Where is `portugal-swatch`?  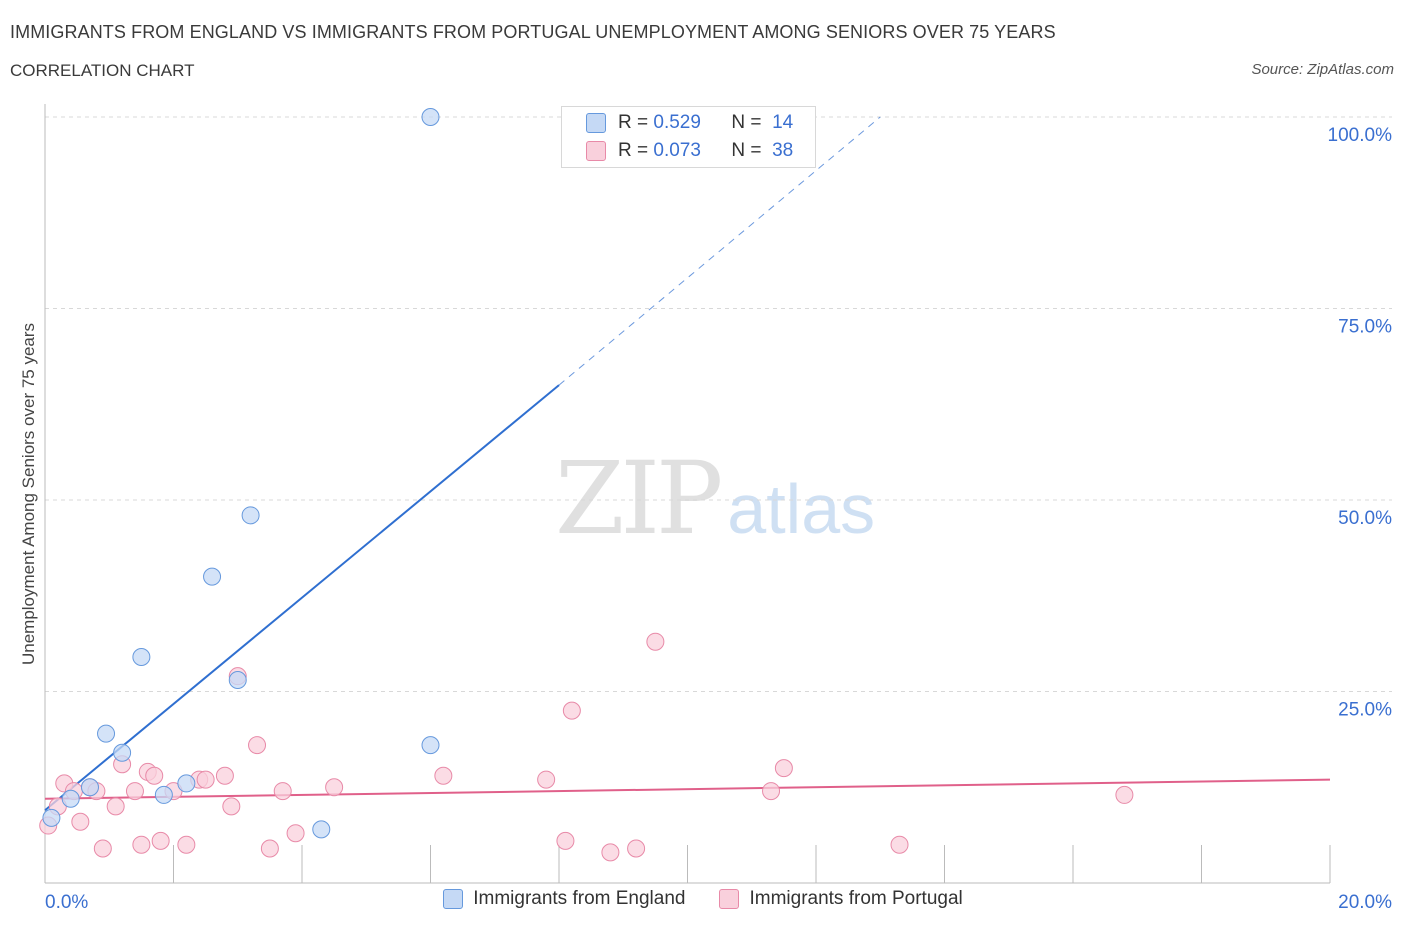 portugal-swatch is located at coordinates (596, 151).